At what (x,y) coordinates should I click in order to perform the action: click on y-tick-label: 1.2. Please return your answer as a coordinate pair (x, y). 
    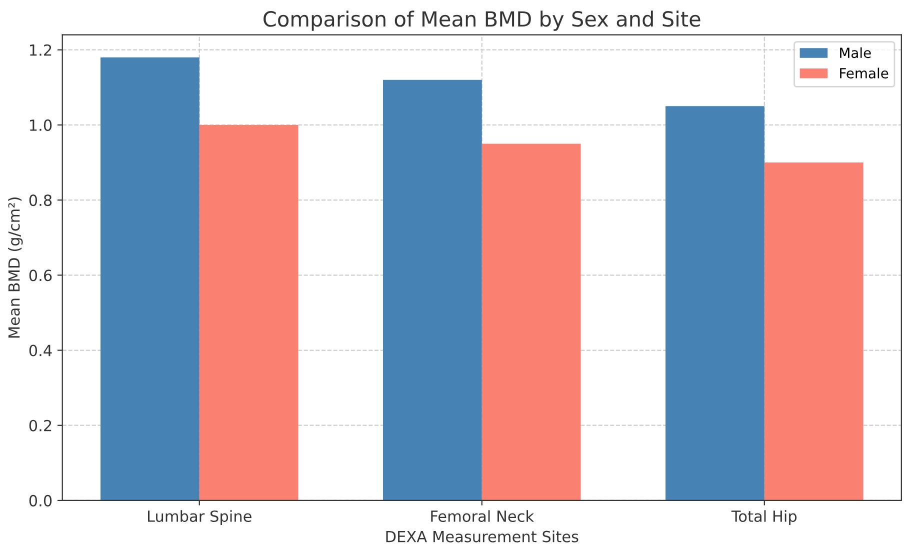
    Looking at the image, I should click on (41, 50).